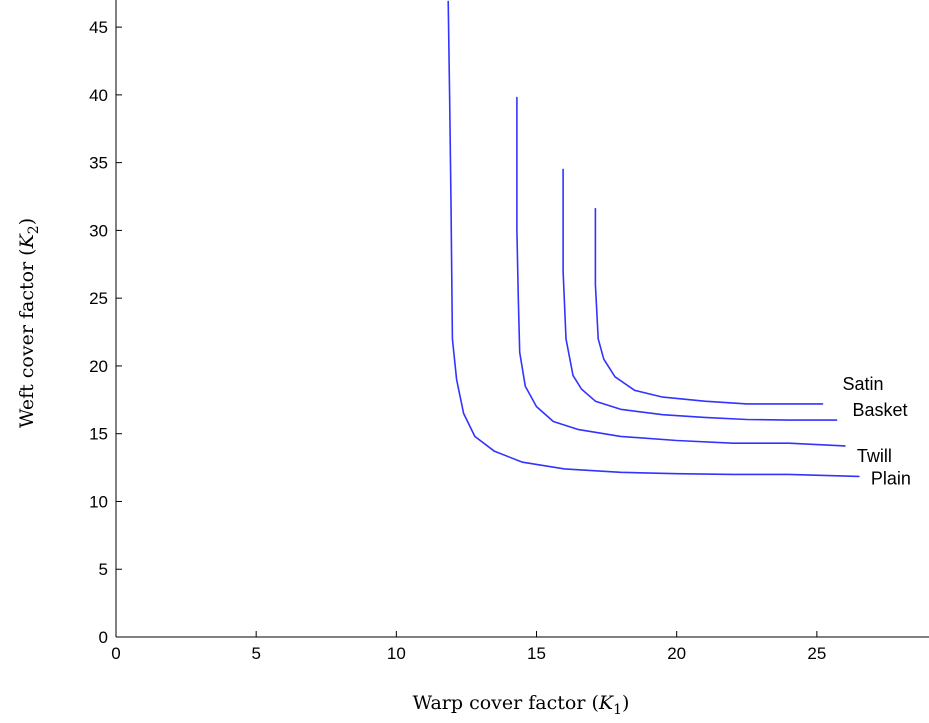  Describe the element at coordinates (874, 456) in the screenshot. I see `series-label-twill: Twill` at that location.